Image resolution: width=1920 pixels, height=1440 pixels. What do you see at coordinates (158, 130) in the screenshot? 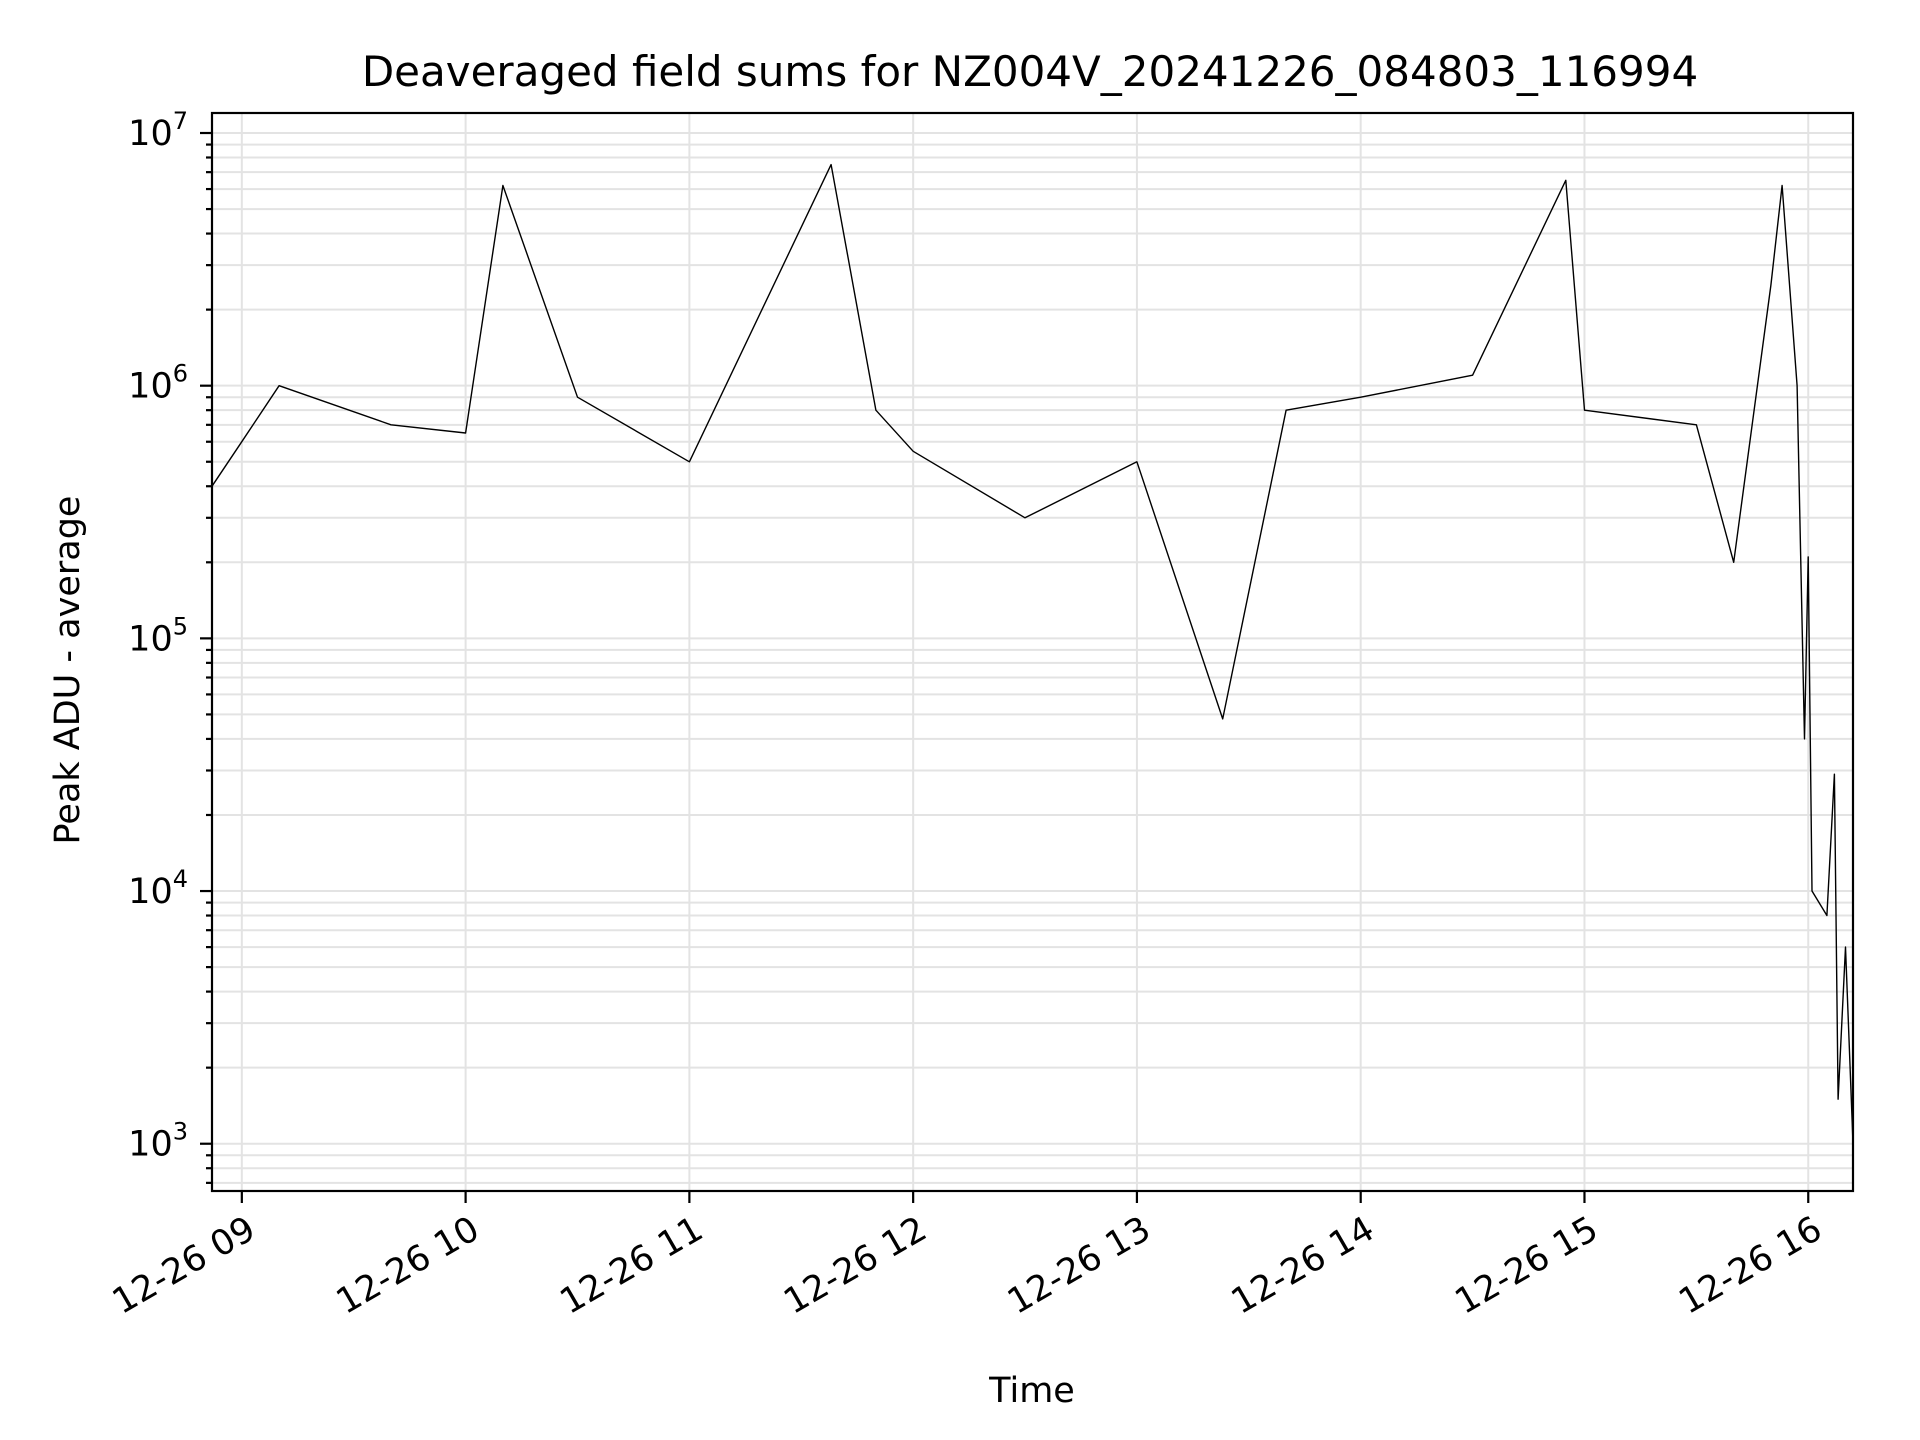
I see `y-tick-label: 10⁷` at bounding box center [158, 130].